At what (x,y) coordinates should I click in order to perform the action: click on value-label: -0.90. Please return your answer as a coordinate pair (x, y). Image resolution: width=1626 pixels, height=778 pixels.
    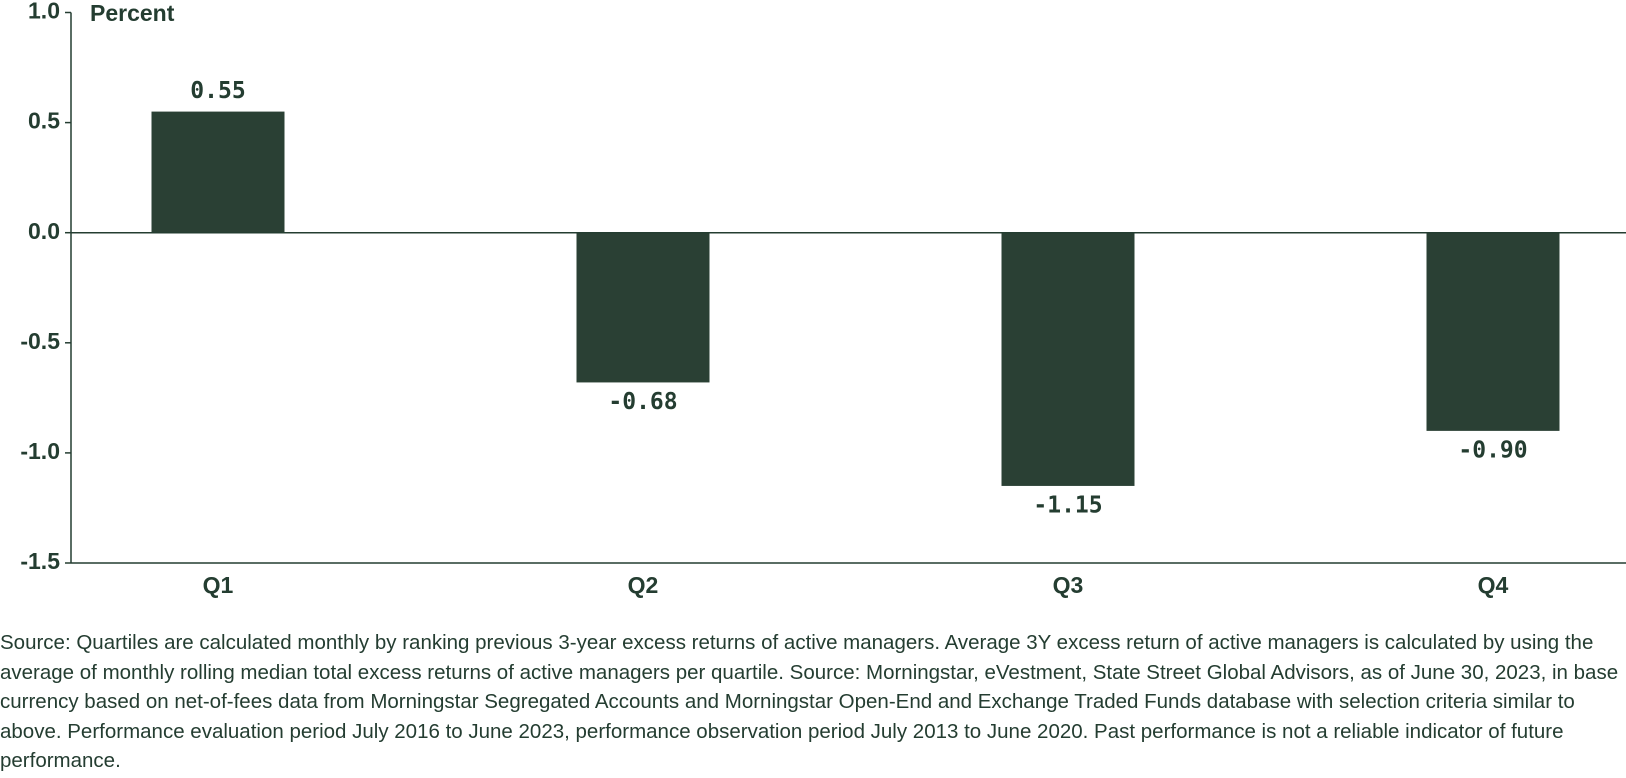
    Looking at the image, I should click on (1492, 450).